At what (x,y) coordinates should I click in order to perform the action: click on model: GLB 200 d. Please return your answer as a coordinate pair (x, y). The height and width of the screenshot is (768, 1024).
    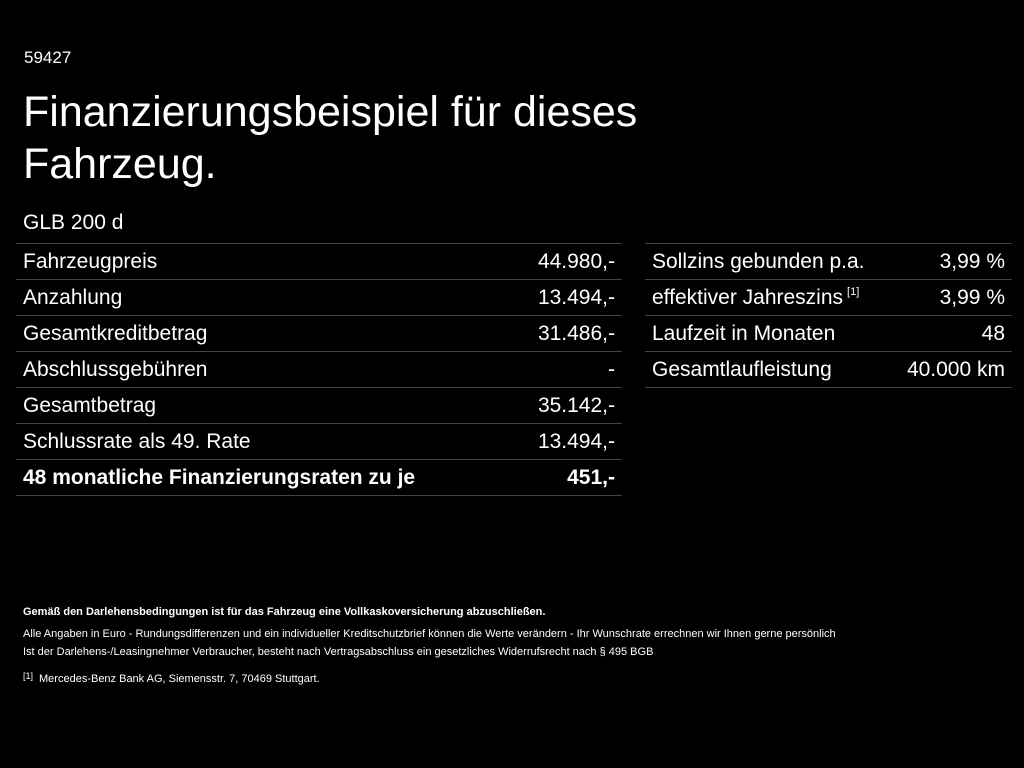
    Looking at the image, I should click on (73, 222).